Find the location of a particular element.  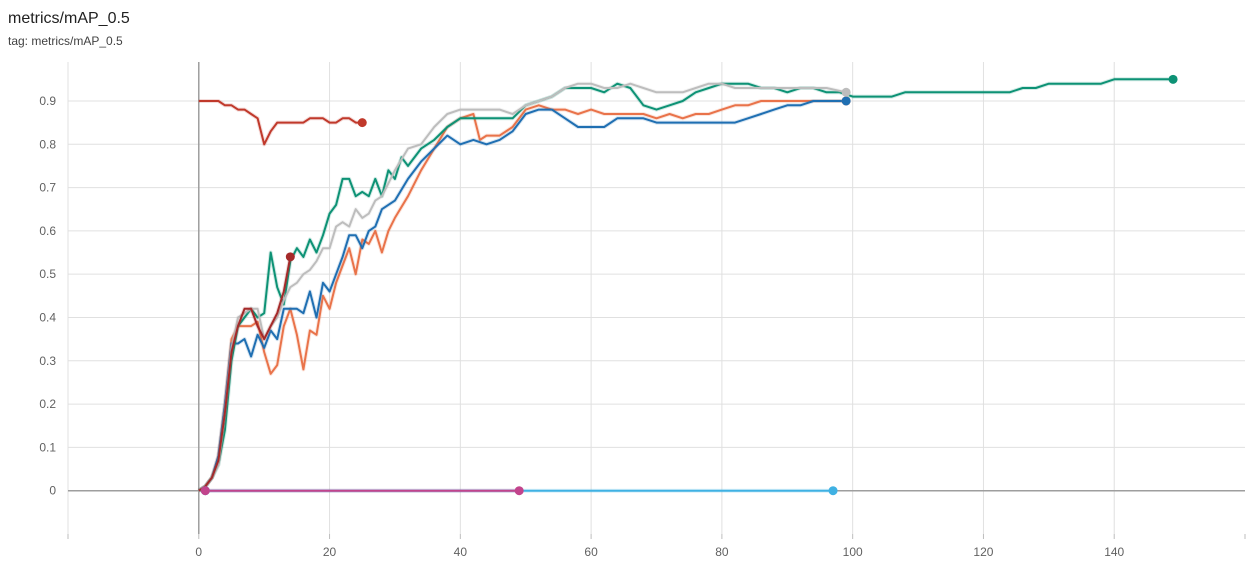

x-tick-label: 140 is located at coordinates (1114, 552).